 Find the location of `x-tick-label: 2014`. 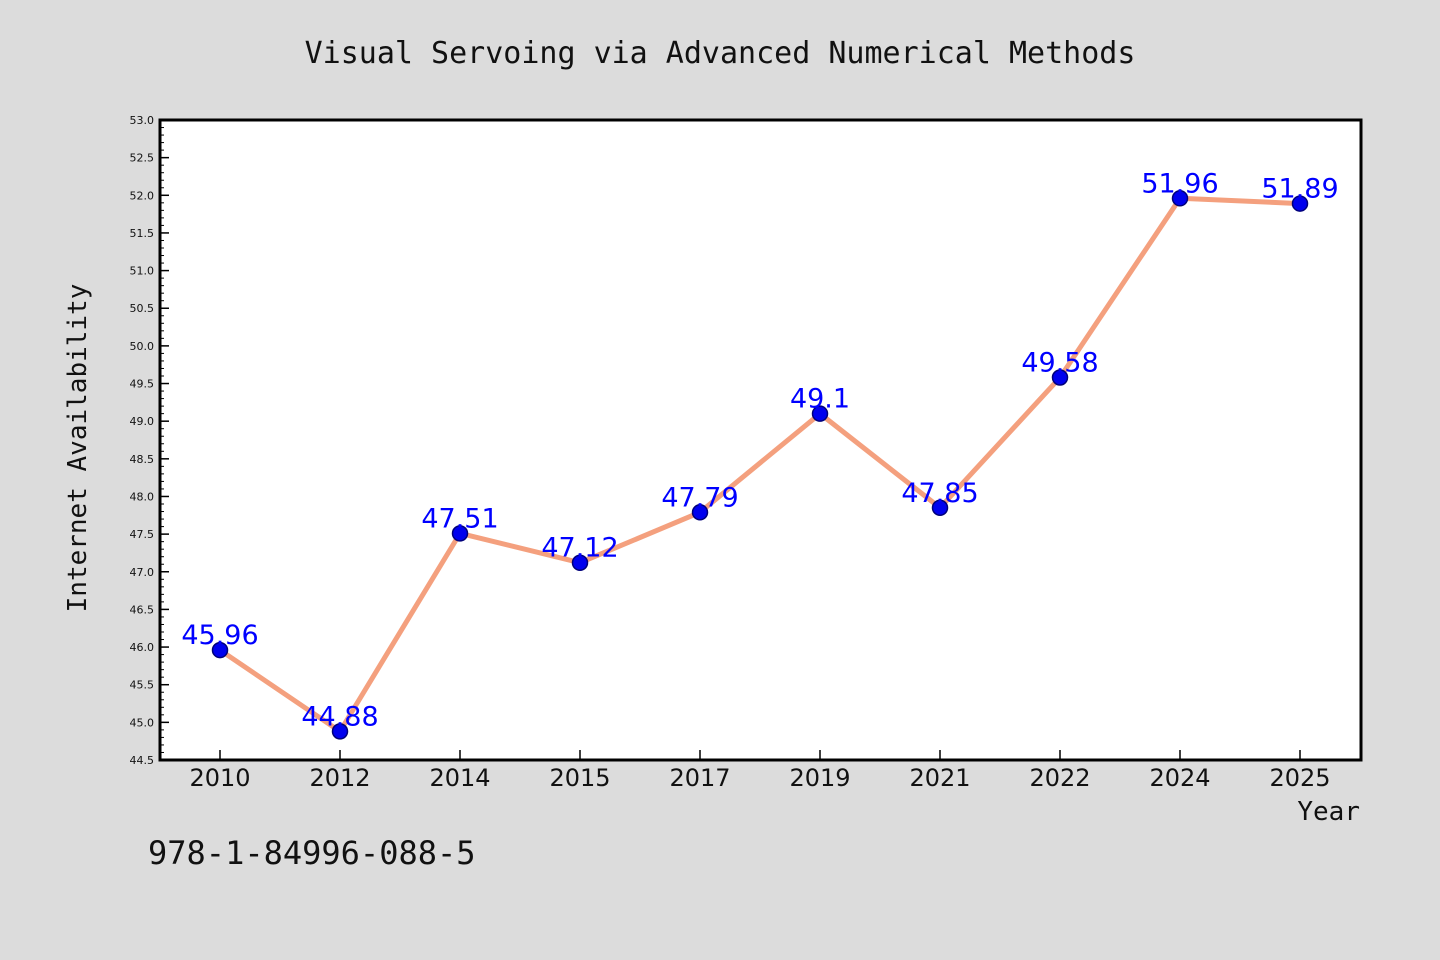

x-tick-label: 2014 is located at coordinates (459, 778).